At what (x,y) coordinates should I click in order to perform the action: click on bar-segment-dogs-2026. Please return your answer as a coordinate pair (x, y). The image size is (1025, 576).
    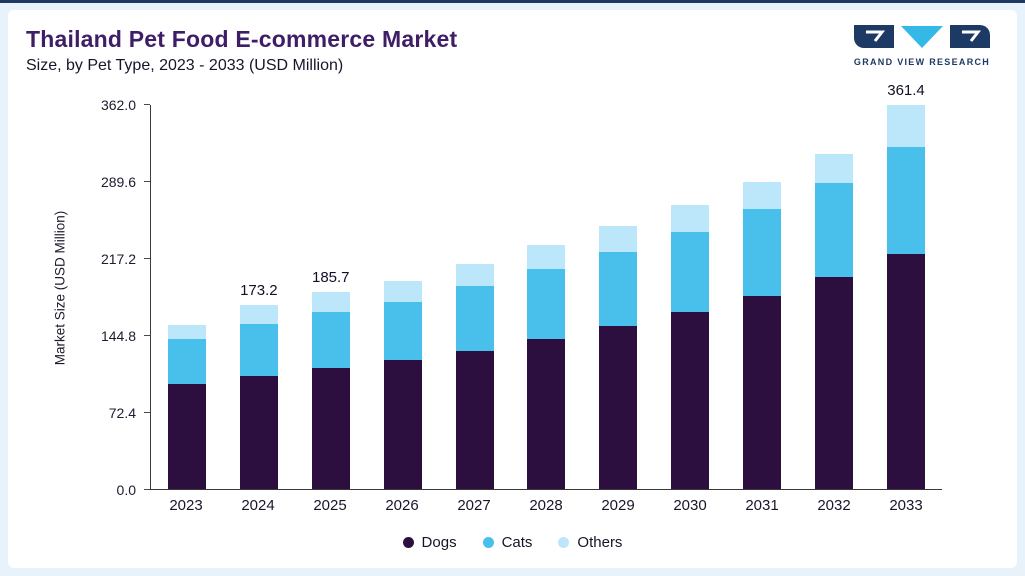
    Looking at the image, I should click on (402, 424).